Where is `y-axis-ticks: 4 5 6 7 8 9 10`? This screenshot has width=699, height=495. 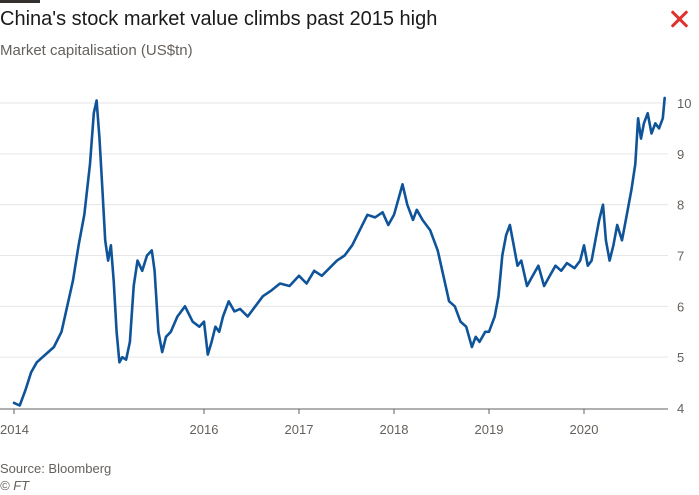
y-axis-ticks: 4 5 6 7 8 9 10 is located at coordinates (684, 256).